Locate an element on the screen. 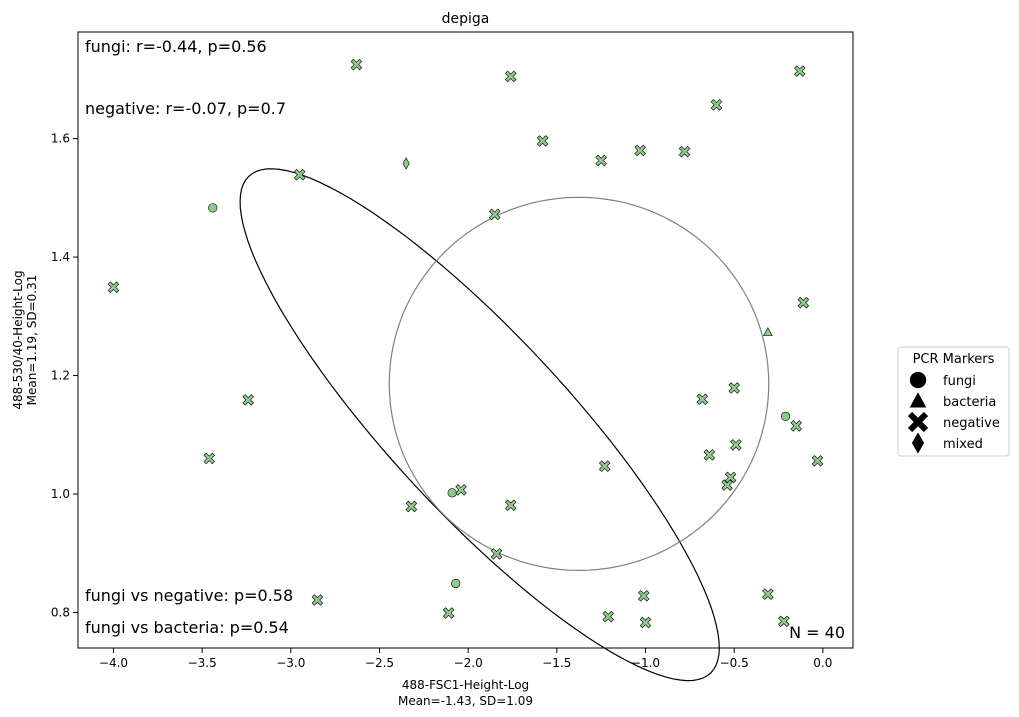 The width and height of the screenshot is (1019, 717). legend: PCR Markers fungi bacteria negative mixed is located at coordinates (953, 401).